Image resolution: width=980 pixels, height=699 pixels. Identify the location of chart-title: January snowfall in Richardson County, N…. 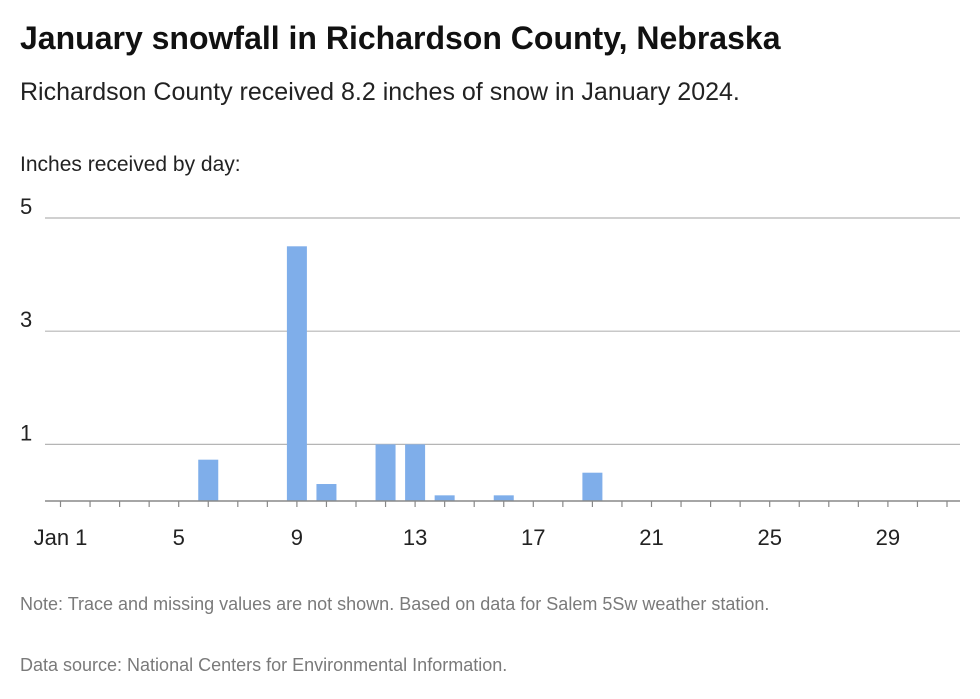
(400, 38).